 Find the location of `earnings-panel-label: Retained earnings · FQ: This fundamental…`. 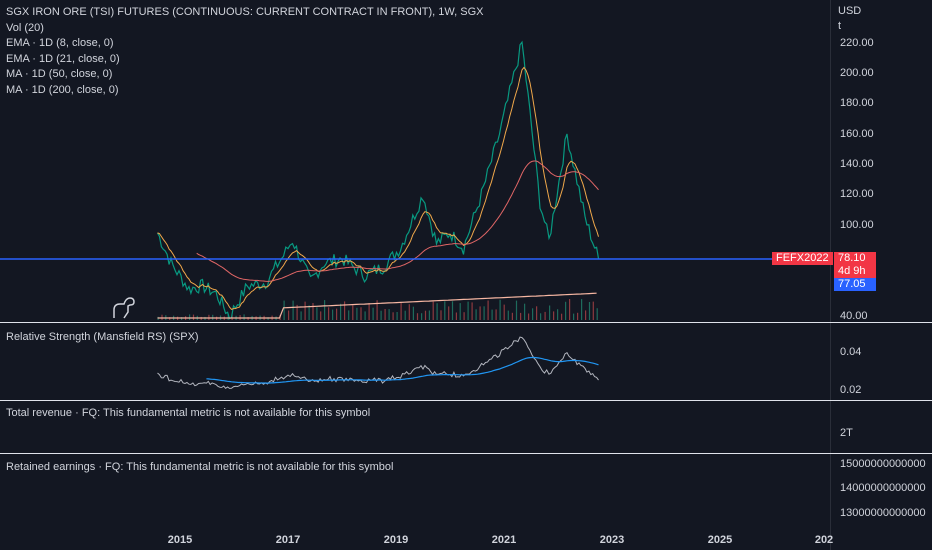

earnings-panel-label: Retained earnings · FQ: This fundamental… is located at coordinates (200, 467).